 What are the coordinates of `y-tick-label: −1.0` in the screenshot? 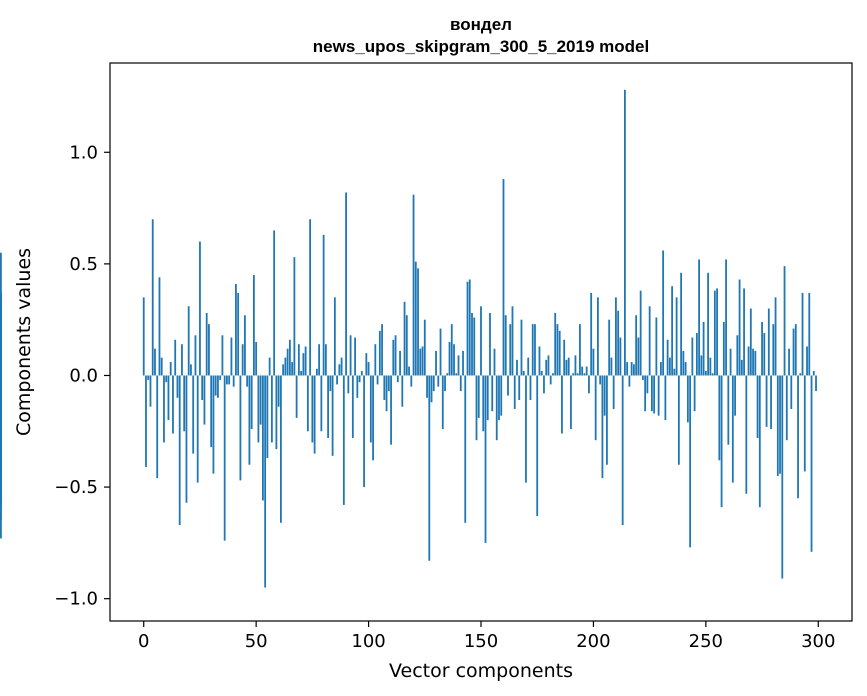 It's located at (76, 599).